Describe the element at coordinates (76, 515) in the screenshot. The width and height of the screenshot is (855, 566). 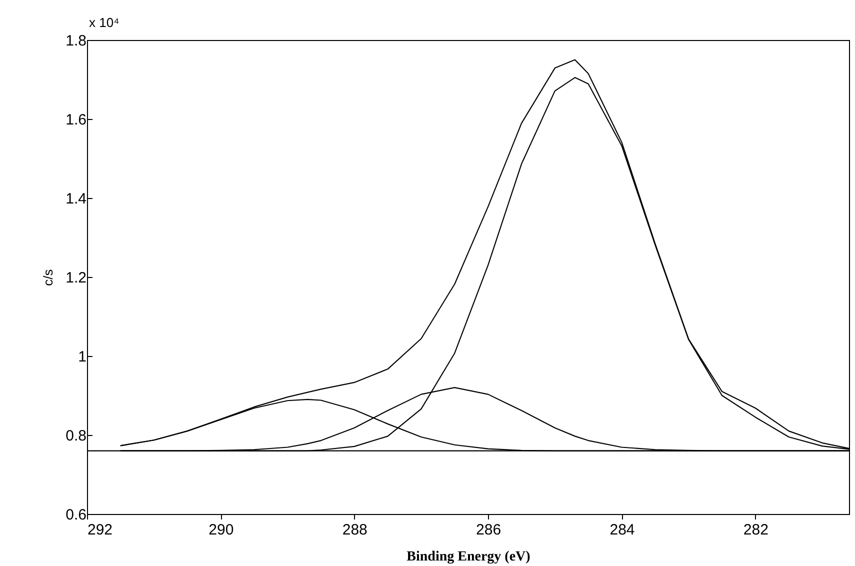
I see `y-tick-label: 0.6` at that location.